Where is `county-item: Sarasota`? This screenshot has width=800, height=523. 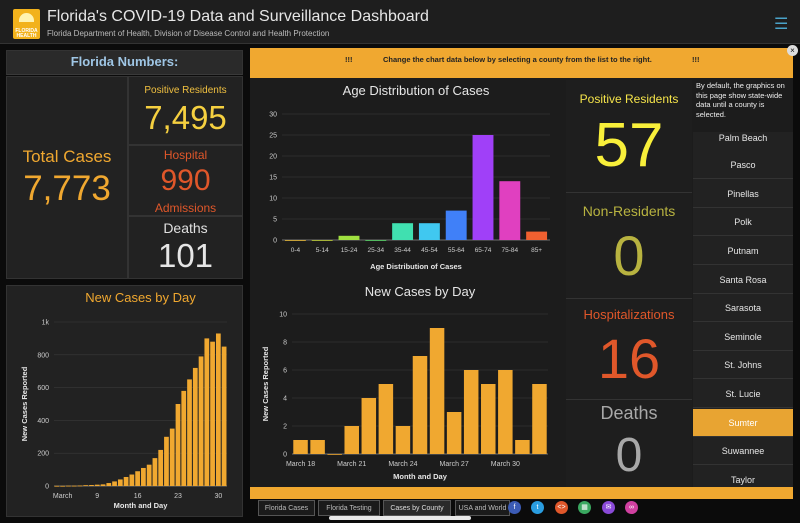 county-item: Sarasota is located at coordinates (743, 308).